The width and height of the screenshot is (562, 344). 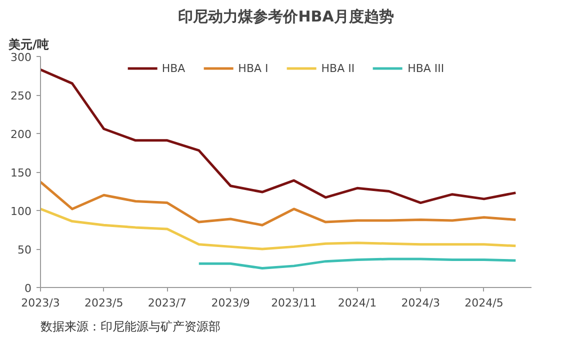 What do you see at coordinates (28, 45) in the screenshot?
I see `y-axis-title: 美元/吨` at bounding box center [28, 45].